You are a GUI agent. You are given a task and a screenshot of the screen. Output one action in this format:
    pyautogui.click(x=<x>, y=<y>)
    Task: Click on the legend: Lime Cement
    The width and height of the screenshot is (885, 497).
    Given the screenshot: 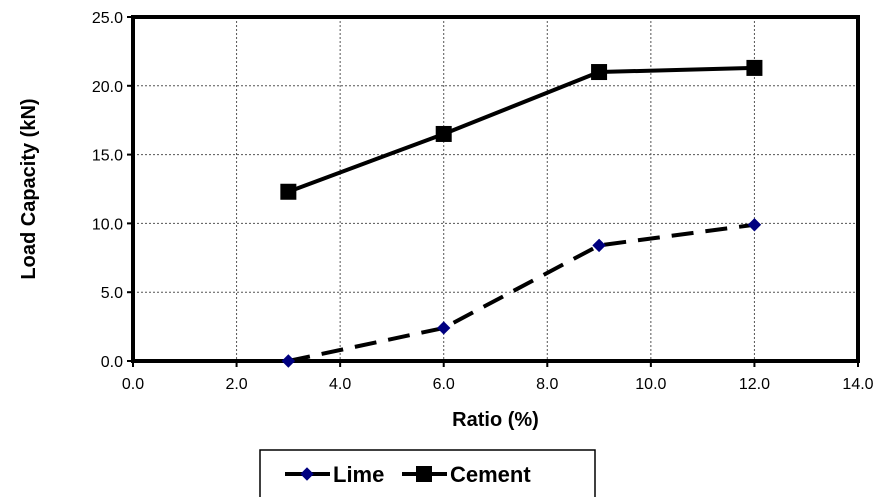 What is the action you would take?
    pyautogui.click(x=427, y=473)
    